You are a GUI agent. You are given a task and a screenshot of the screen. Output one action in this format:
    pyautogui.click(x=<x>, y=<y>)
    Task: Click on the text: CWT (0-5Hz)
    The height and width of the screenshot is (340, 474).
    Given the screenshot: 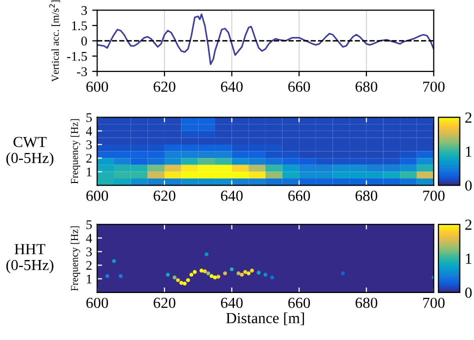 What is the action you would take?
    pyautogui.click(x=30, y=151)
    